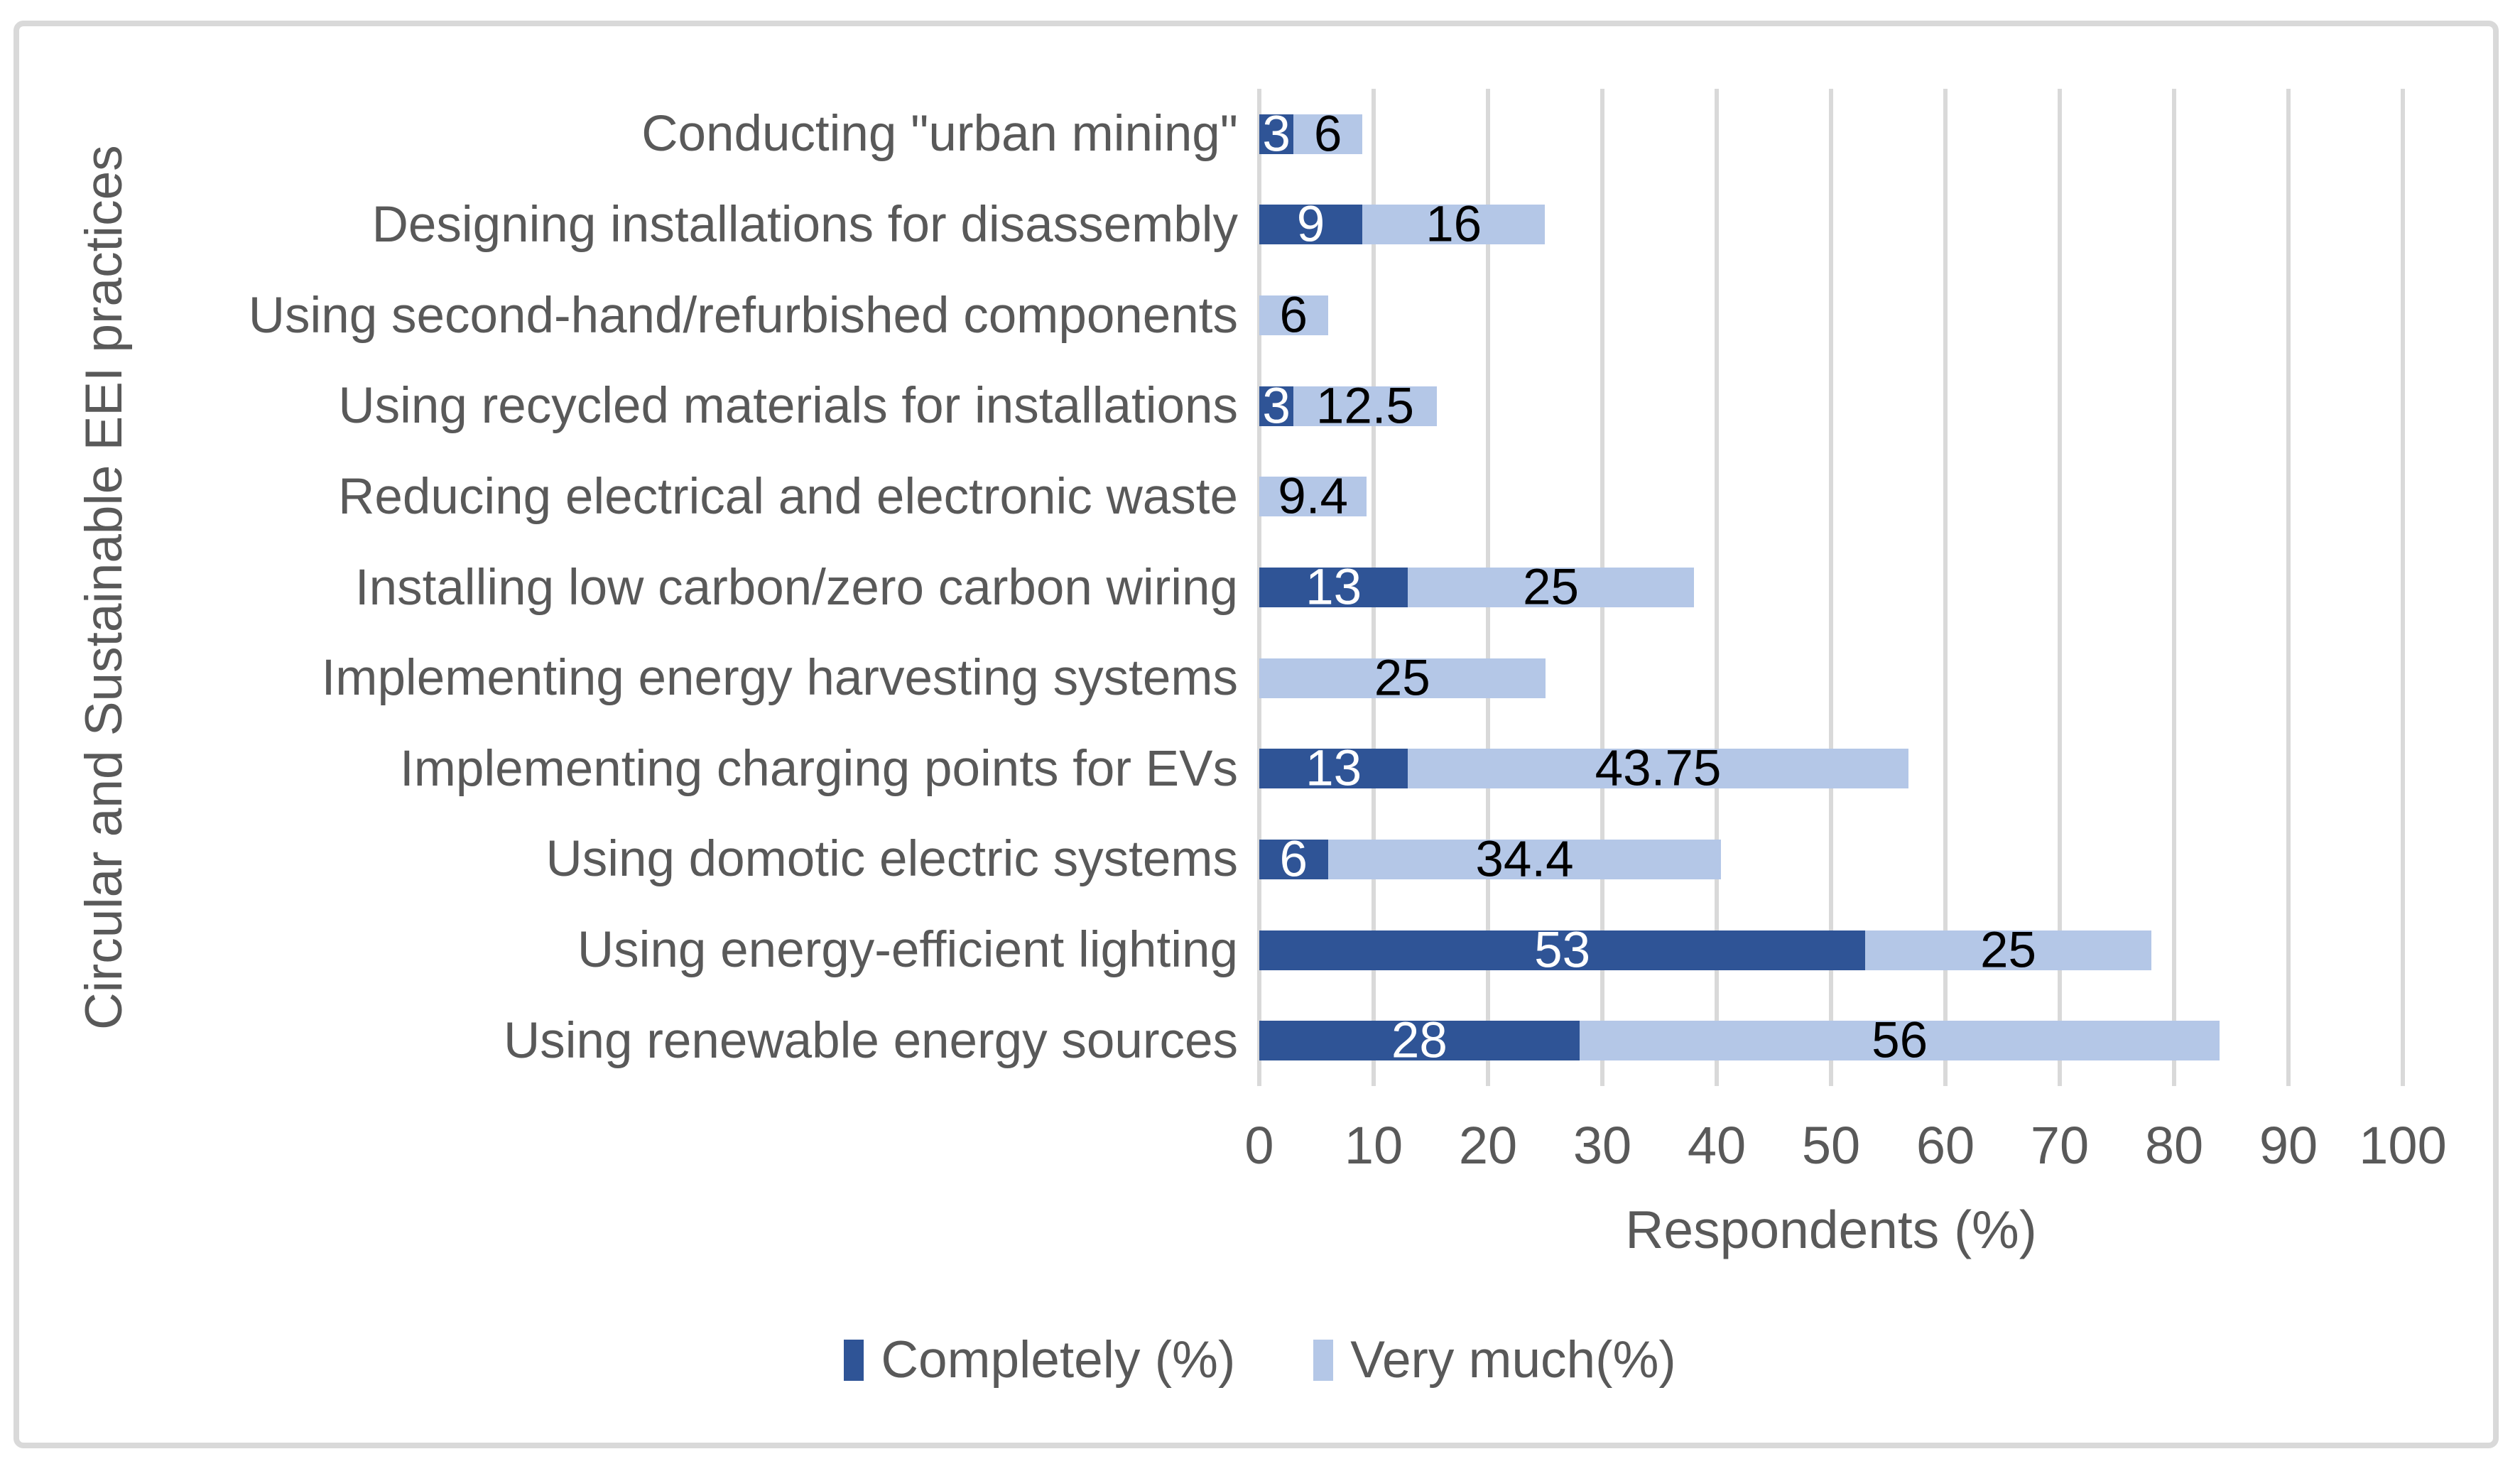 The width and height of the screenshot is (2520, 1476). Describe the element at coordinates (1040, 1360) in the screenshot. I see `legend-item-completely: Completely (%)` at that location.